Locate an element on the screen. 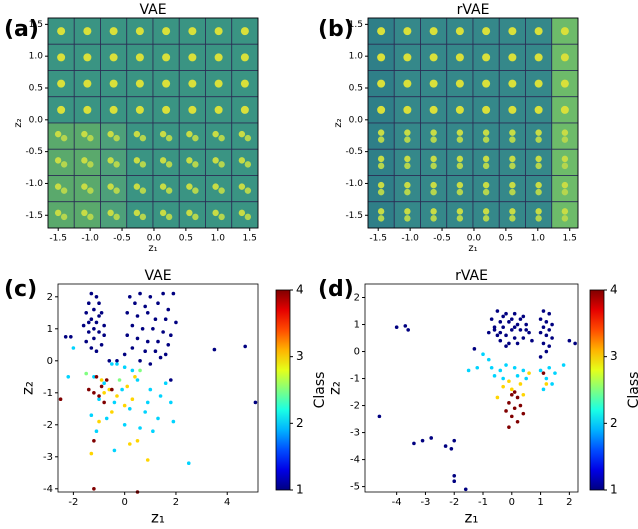  panel-label: (a) is located at coordinates (21, 29).